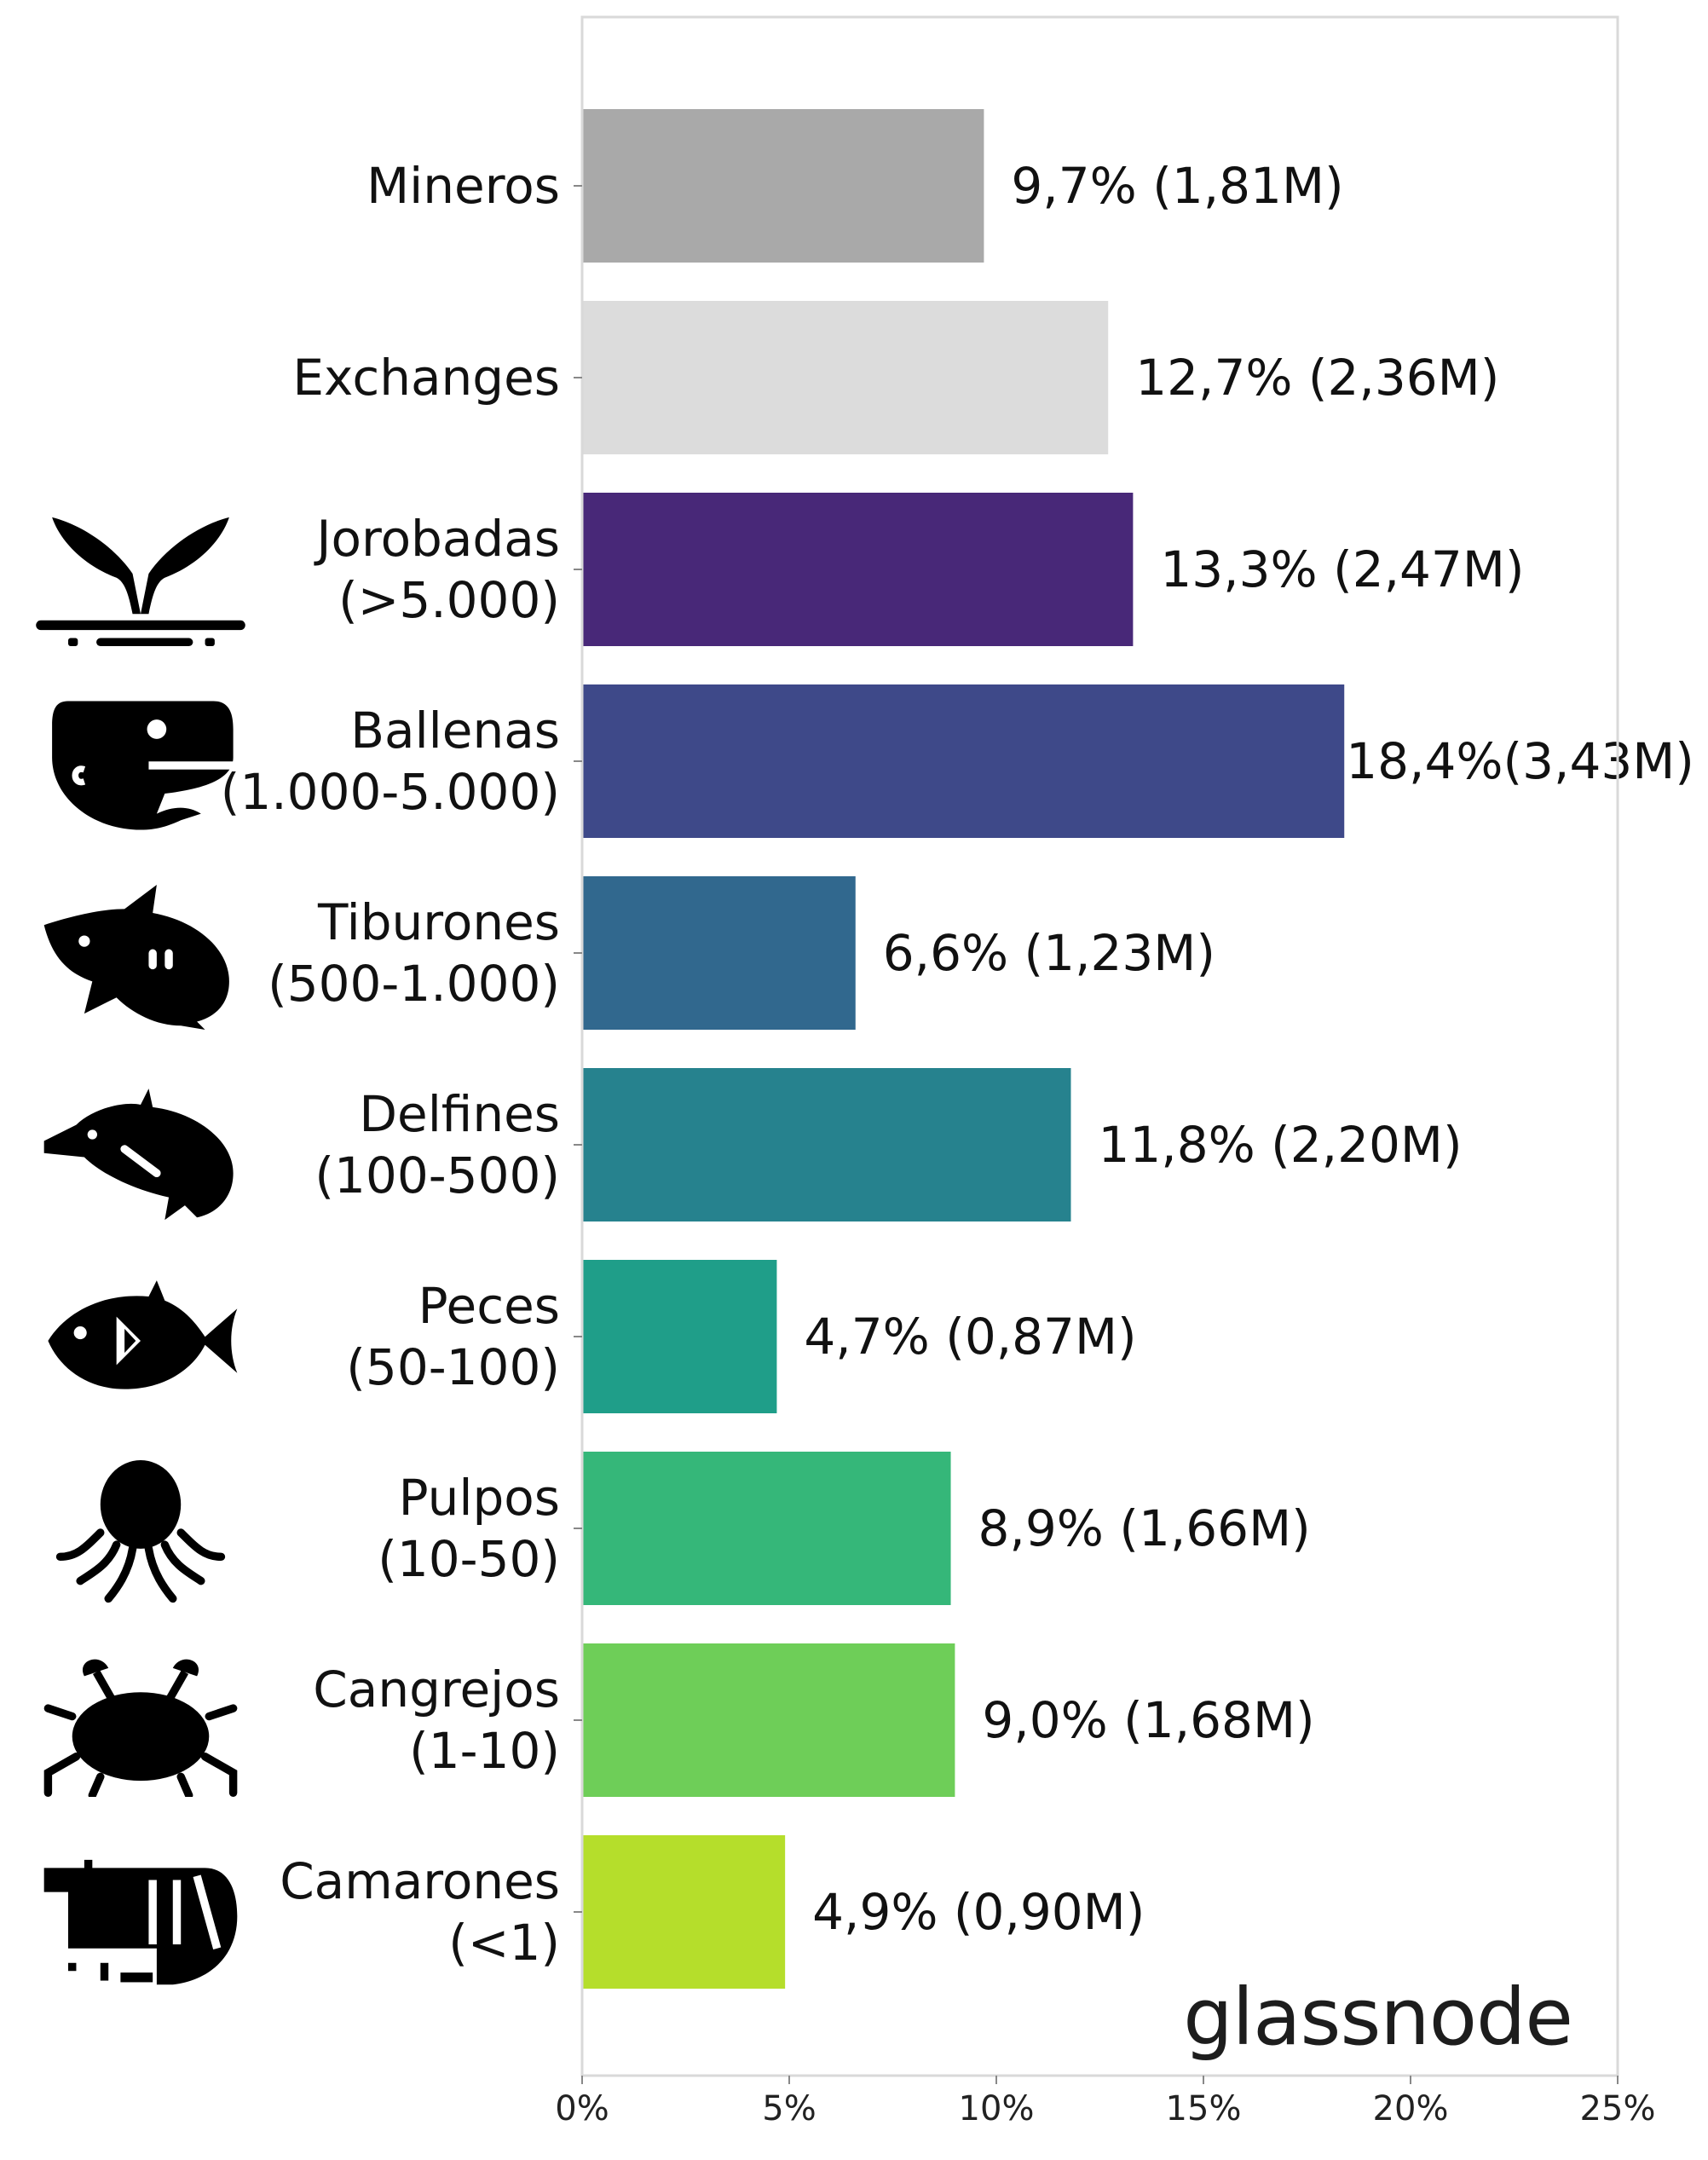  Describe the element at coordinates (463, 186) in the screenshot. I see `category-label: Mineros` at that location.